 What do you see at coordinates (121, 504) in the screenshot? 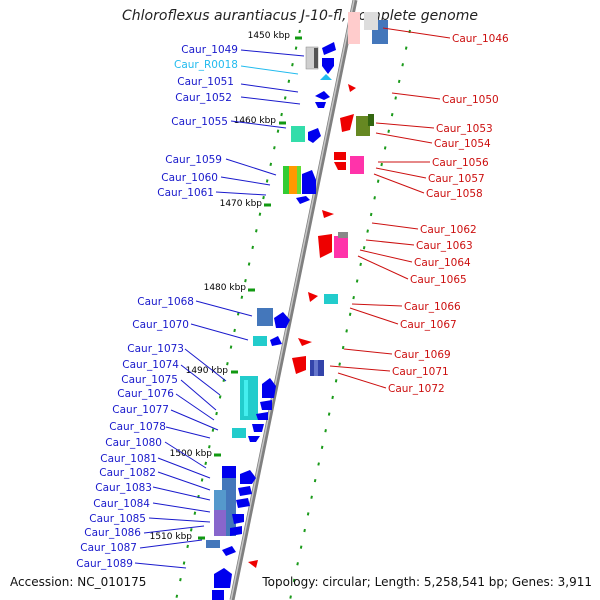
I see `gene-label-caur-1084: Caur_1084` at bounding box center [121, 504].